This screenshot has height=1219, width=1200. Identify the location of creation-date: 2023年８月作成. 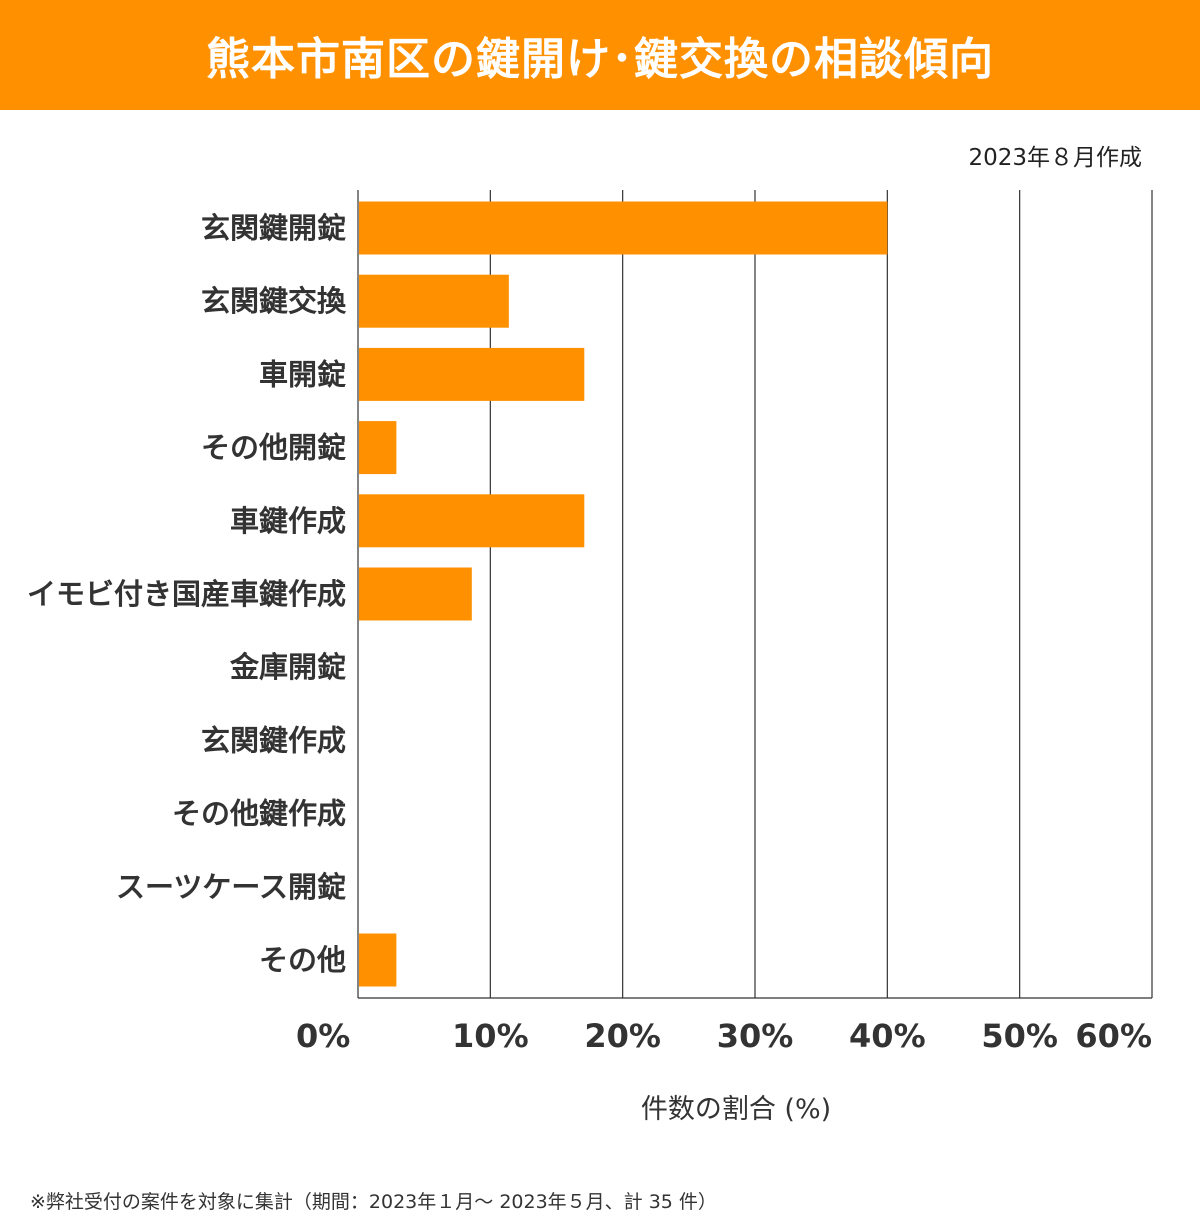
(1055, 158).